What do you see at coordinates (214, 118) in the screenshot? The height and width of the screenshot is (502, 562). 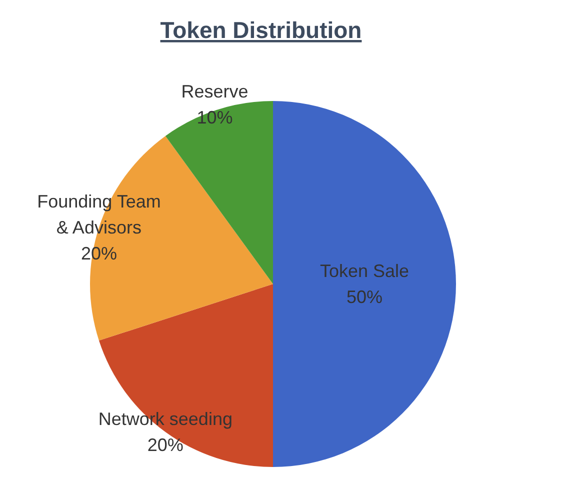 I see `data-label: 10%` at bounding box center [214, 118].